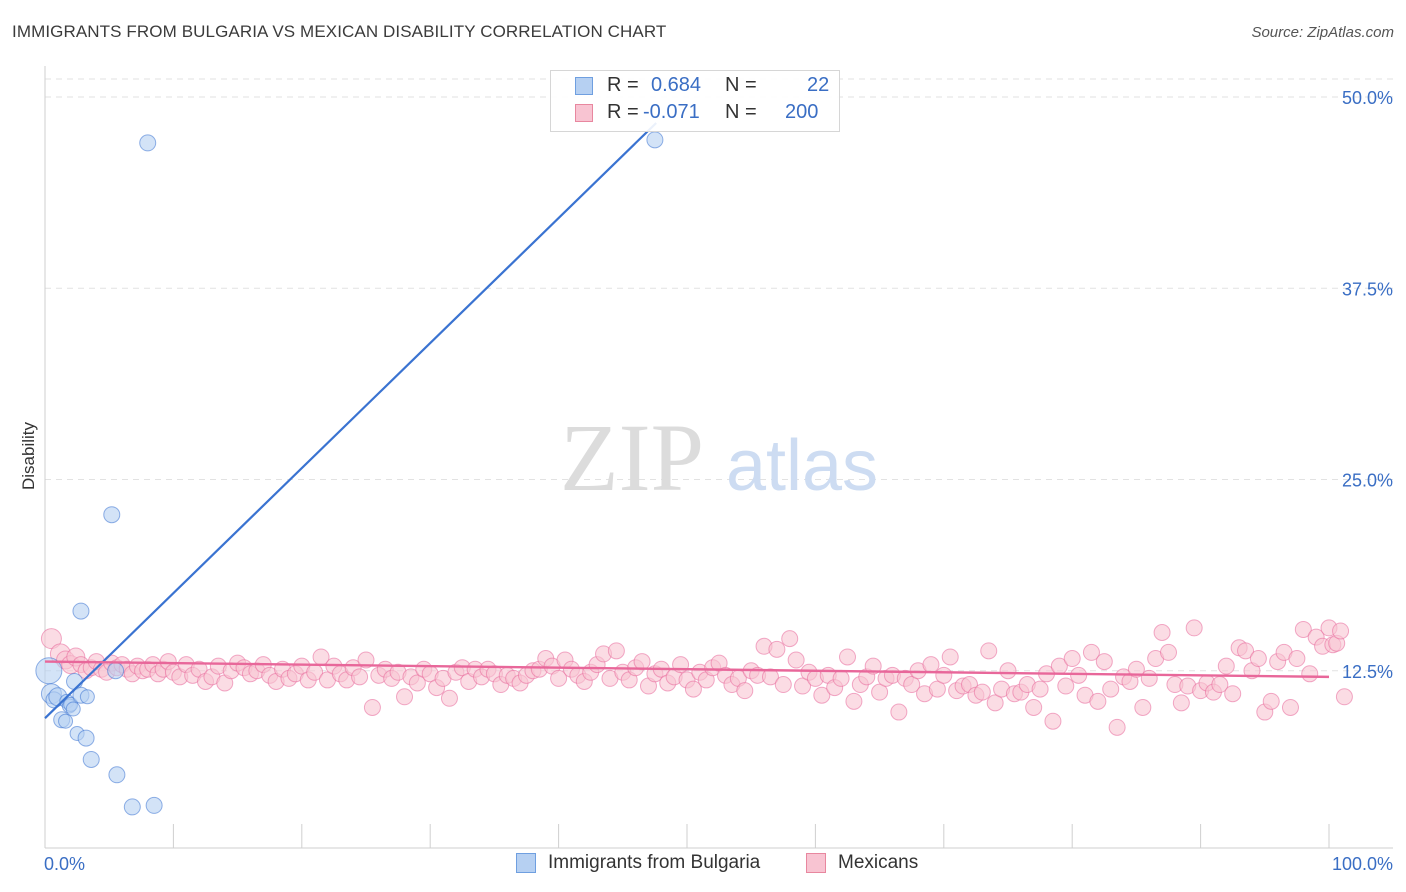  What do you see at coordinates (802, 466) in the screenshot?
I see `watermark-atlas: atlas` at bounding box center [802, 466].